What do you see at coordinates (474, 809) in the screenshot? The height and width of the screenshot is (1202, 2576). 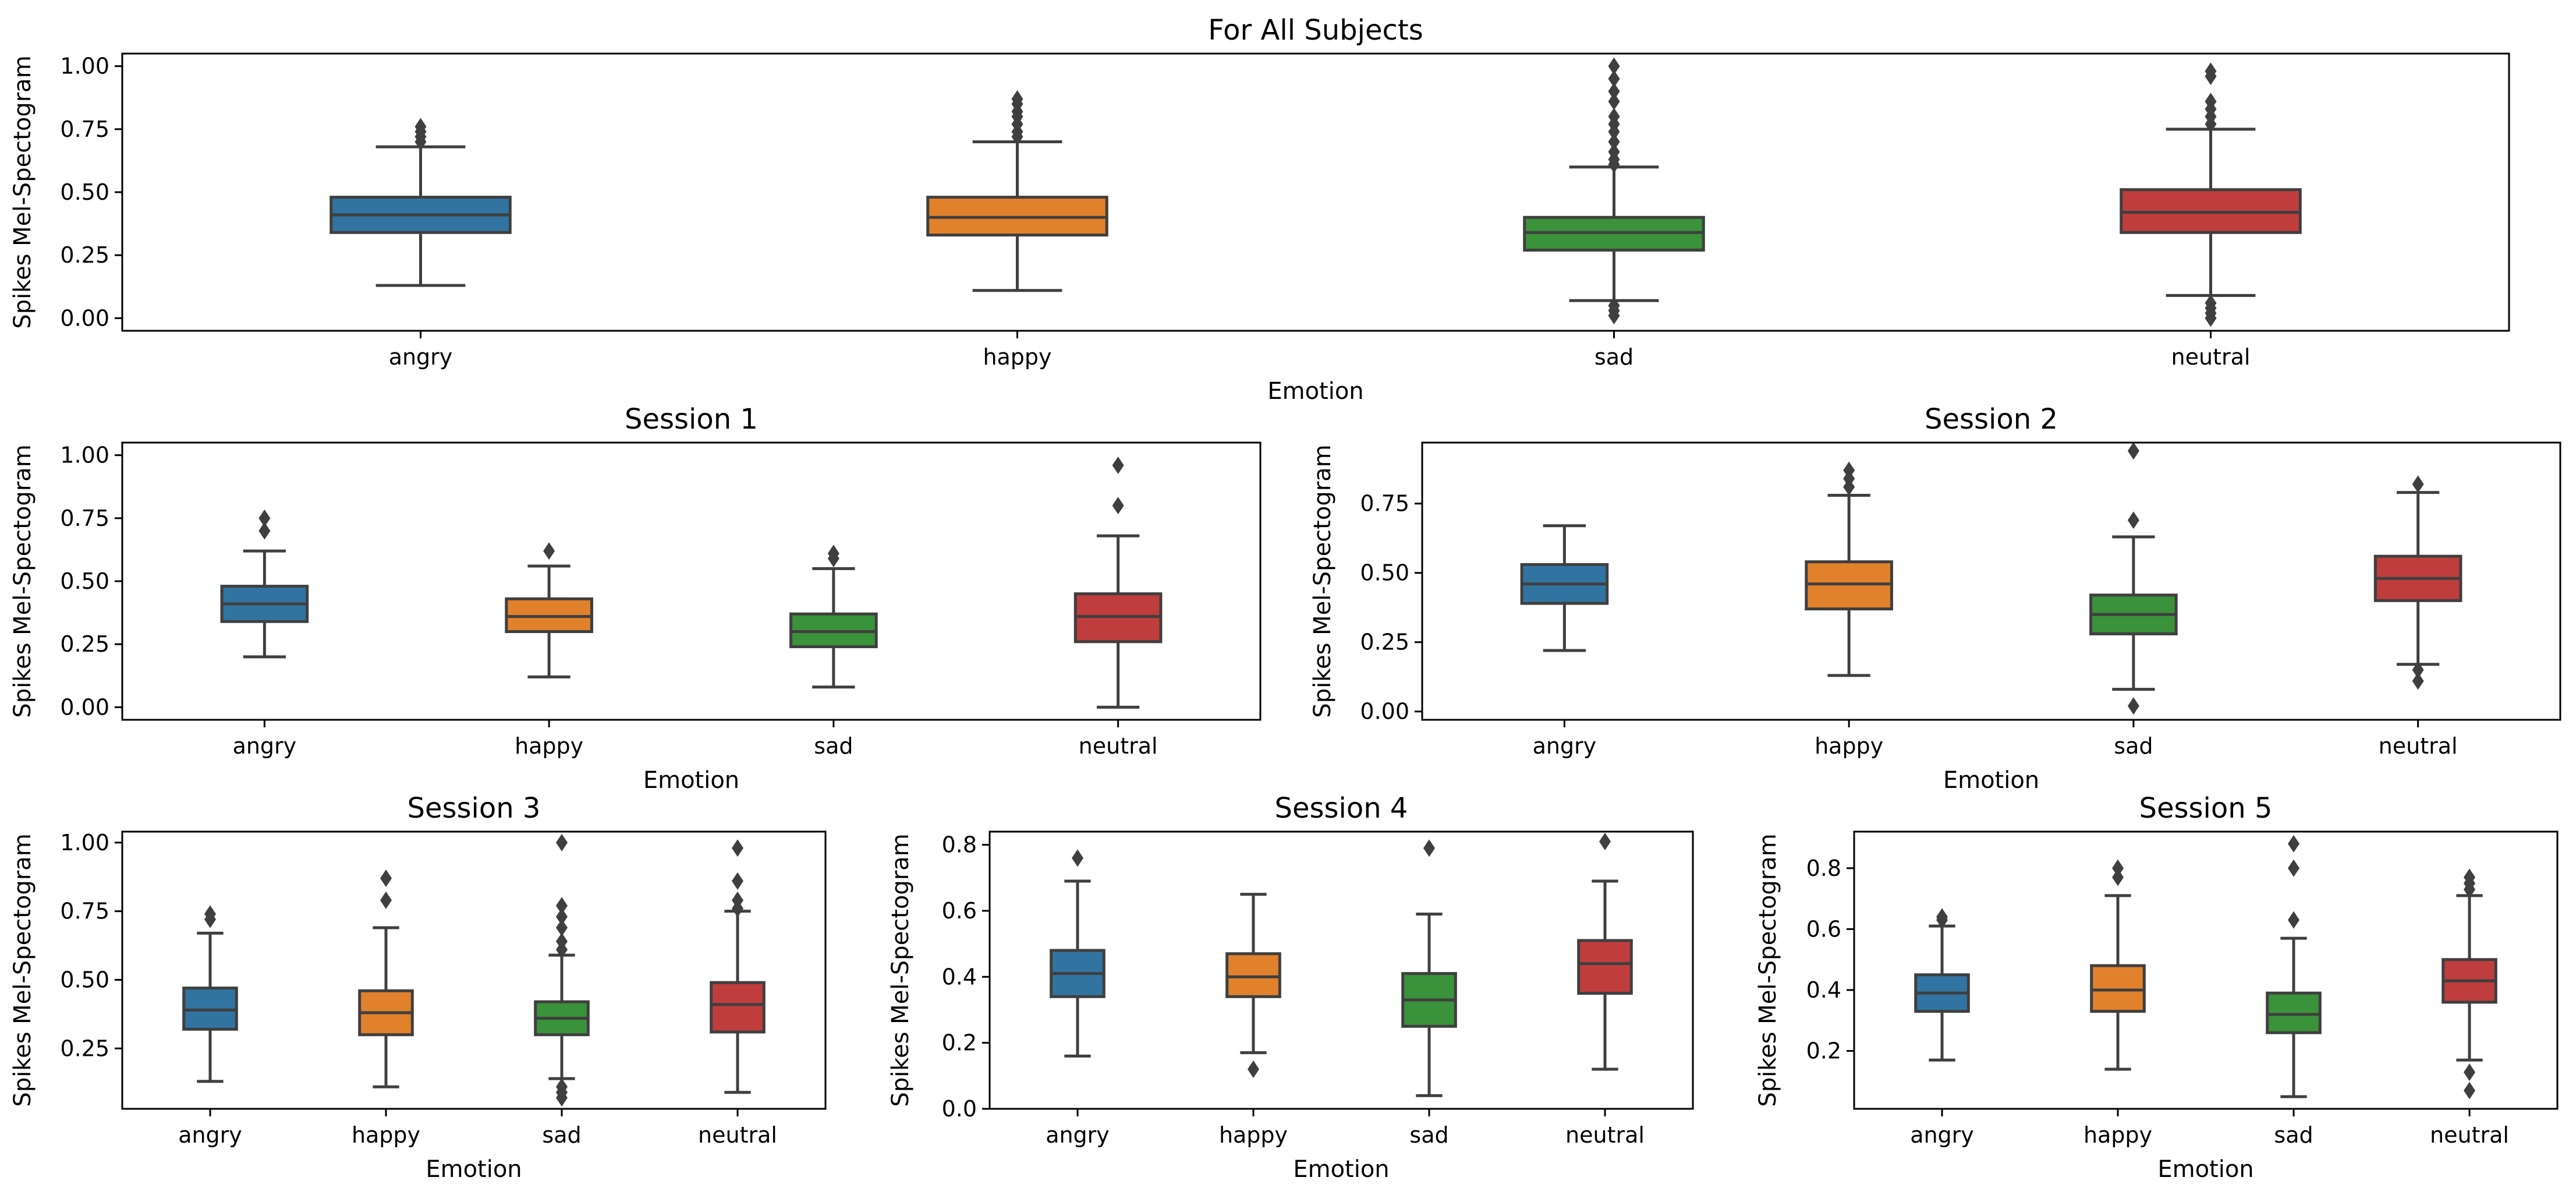 I see `panel-title: Session 3` at bounding box center [474, 809].